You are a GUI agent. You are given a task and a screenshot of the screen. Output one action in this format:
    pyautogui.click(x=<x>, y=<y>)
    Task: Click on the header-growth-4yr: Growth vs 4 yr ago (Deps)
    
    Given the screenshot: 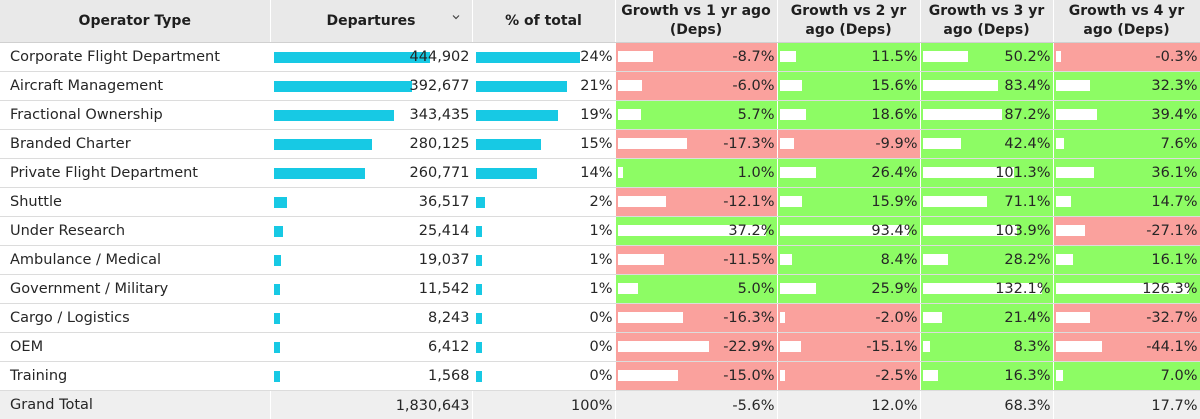 What is the action you would take?
    pyautogui.click(x=1126, y=21)
    